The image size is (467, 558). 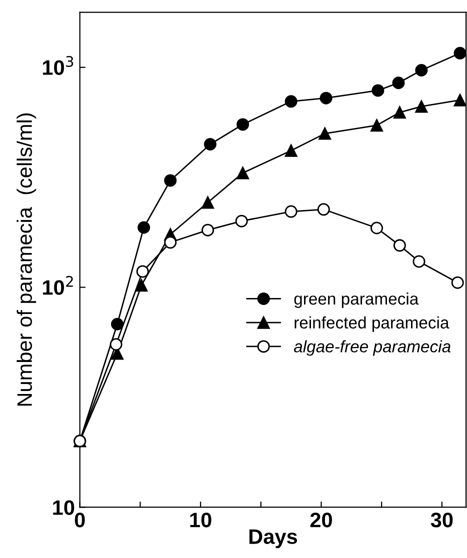 I want to click on y-tick-label: 10$^{2}$, so click(x=57, y=285).